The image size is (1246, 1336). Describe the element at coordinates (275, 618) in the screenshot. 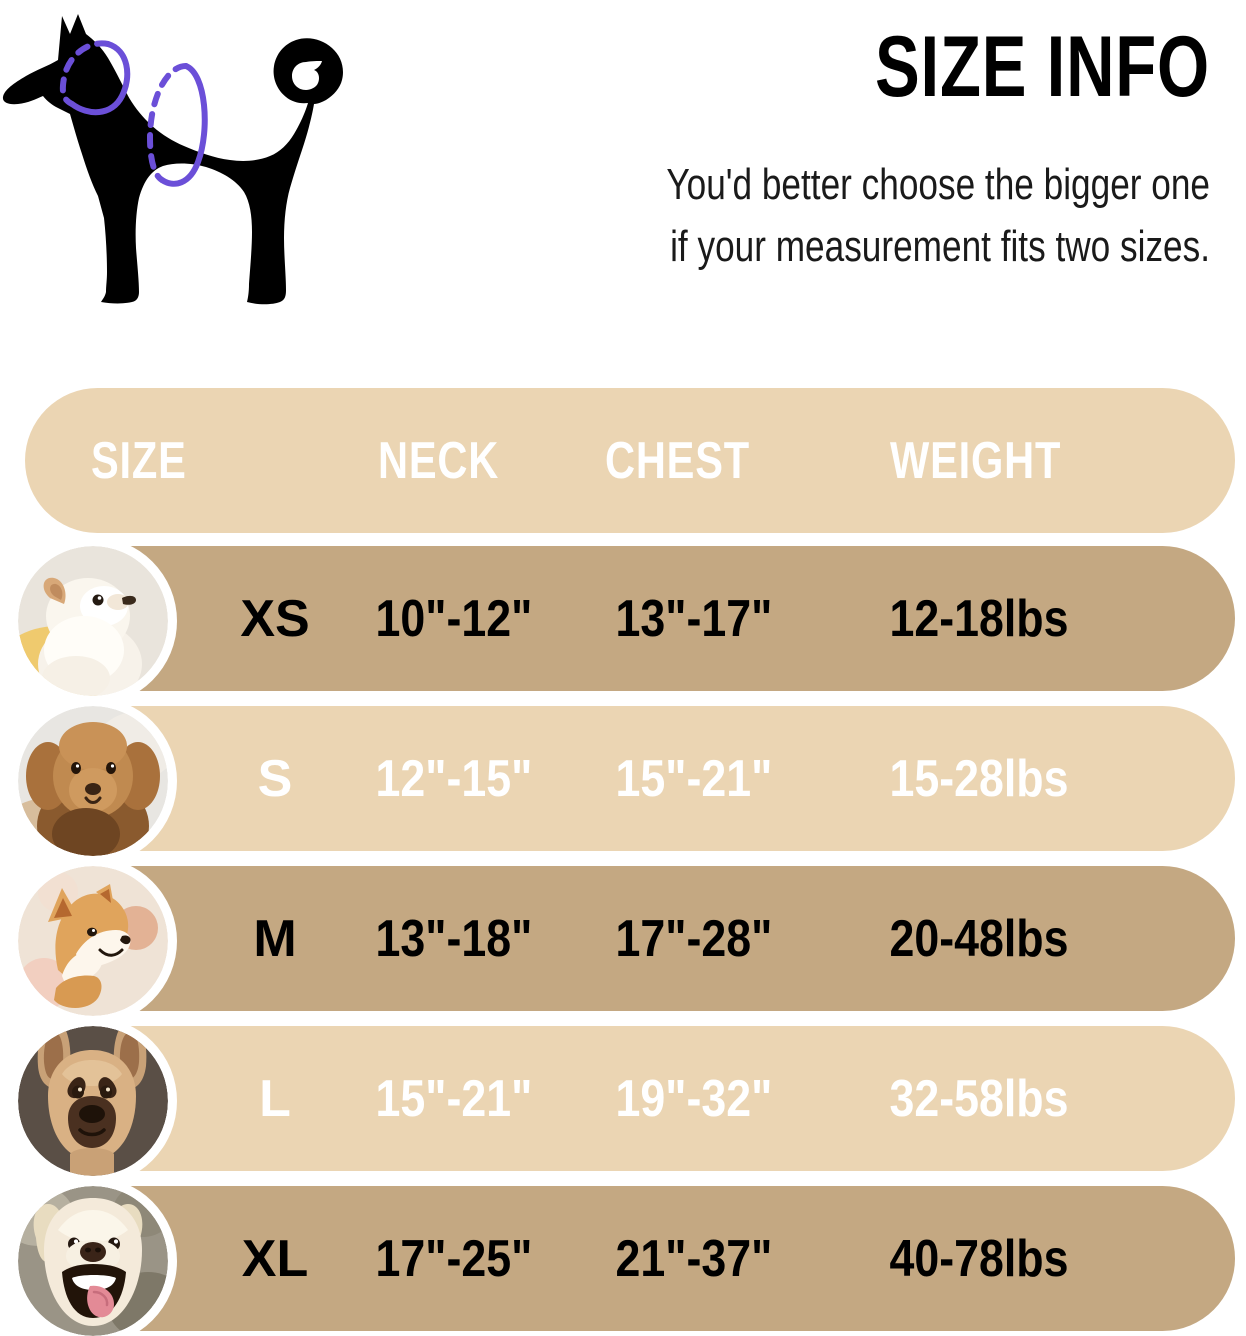

I see `cell-size-xs: XS` at that location.